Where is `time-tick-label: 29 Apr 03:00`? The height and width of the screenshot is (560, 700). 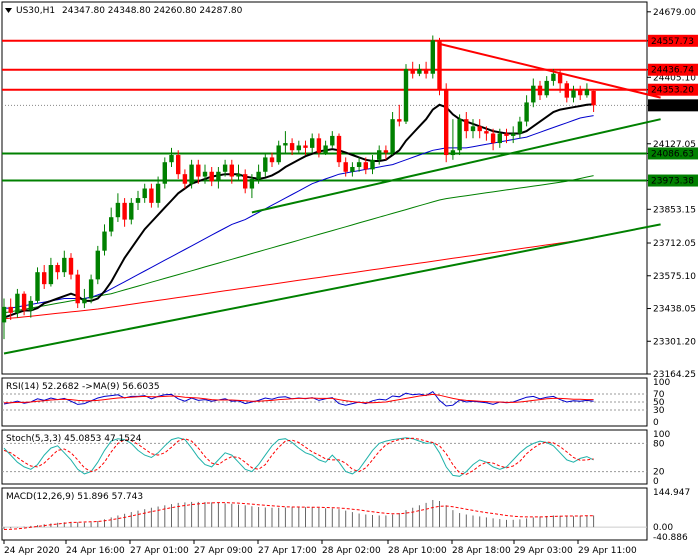
time-tick-label: 29 Apr 03:00 is located at coordinates (543, 551).